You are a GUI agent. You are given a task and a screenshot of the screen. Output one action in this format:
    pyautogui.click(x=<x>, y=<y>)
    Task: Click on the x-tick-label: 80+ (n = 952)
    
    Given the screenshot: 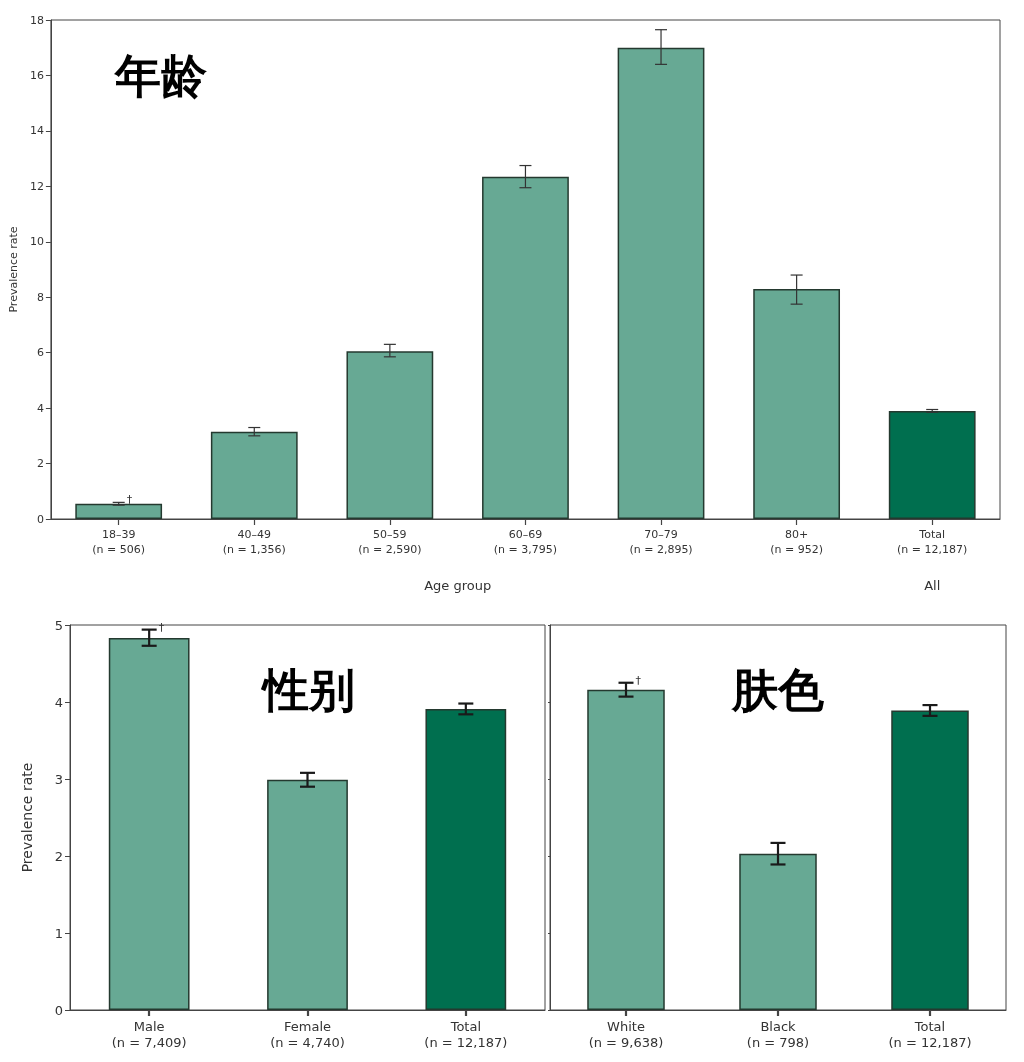 What is the action you would take?
    pyautogui.click(x=796, y=542)
    